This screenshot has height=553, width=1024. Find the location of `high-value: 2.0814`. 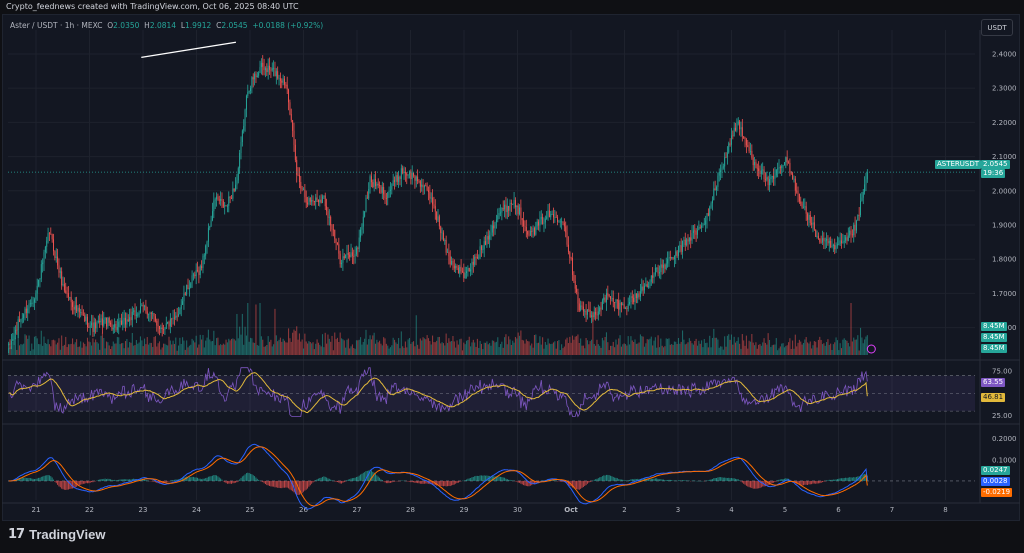

high-value: 2.0814 is located at coordinates (163, 25).